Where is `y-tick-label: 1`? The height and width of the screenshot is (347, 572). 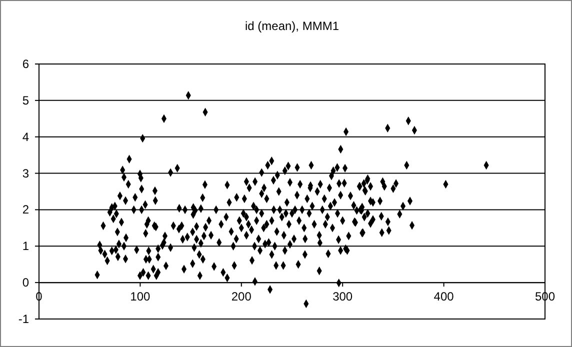
y-tick-label: 1 is located at coordinates (26, 246).